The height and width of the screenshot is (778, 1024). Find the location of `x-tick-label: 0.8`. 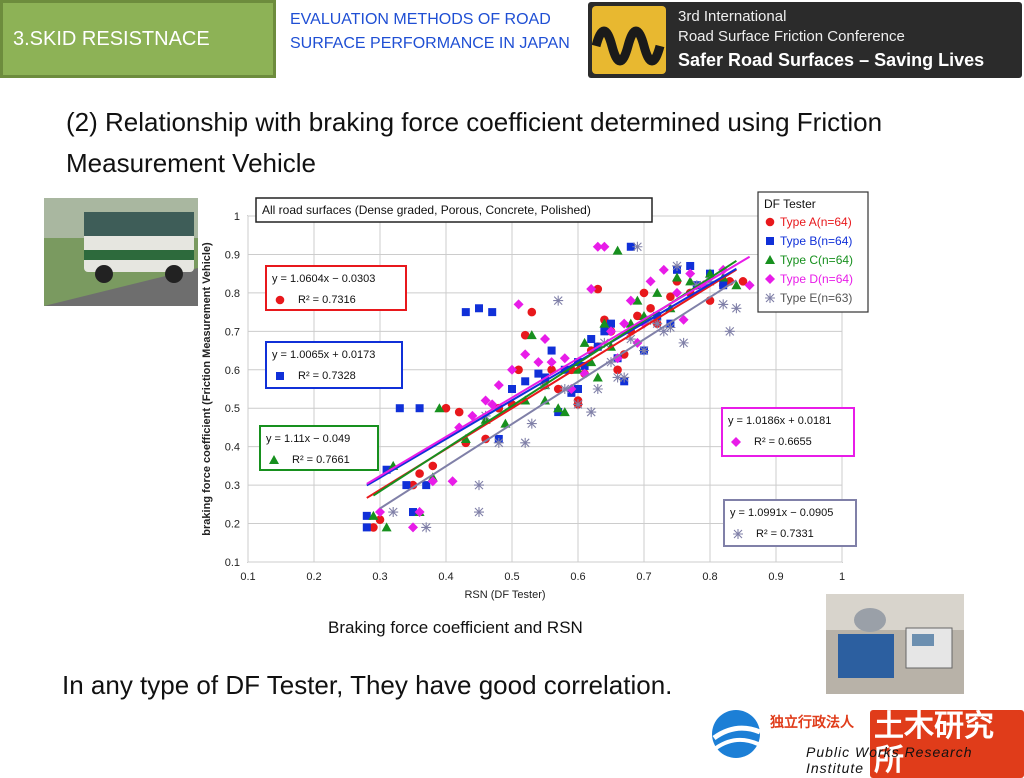

x-tick-label: 0.8 is located at coordinates (709, 577).